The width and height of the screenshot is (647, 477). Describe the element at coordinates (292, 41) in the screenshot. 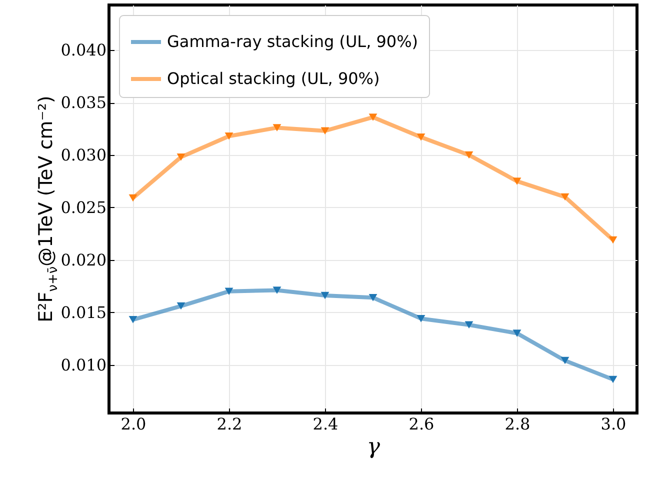

I see `legend-label: Gamma-ray stacking (UL, 90%)` at that location.